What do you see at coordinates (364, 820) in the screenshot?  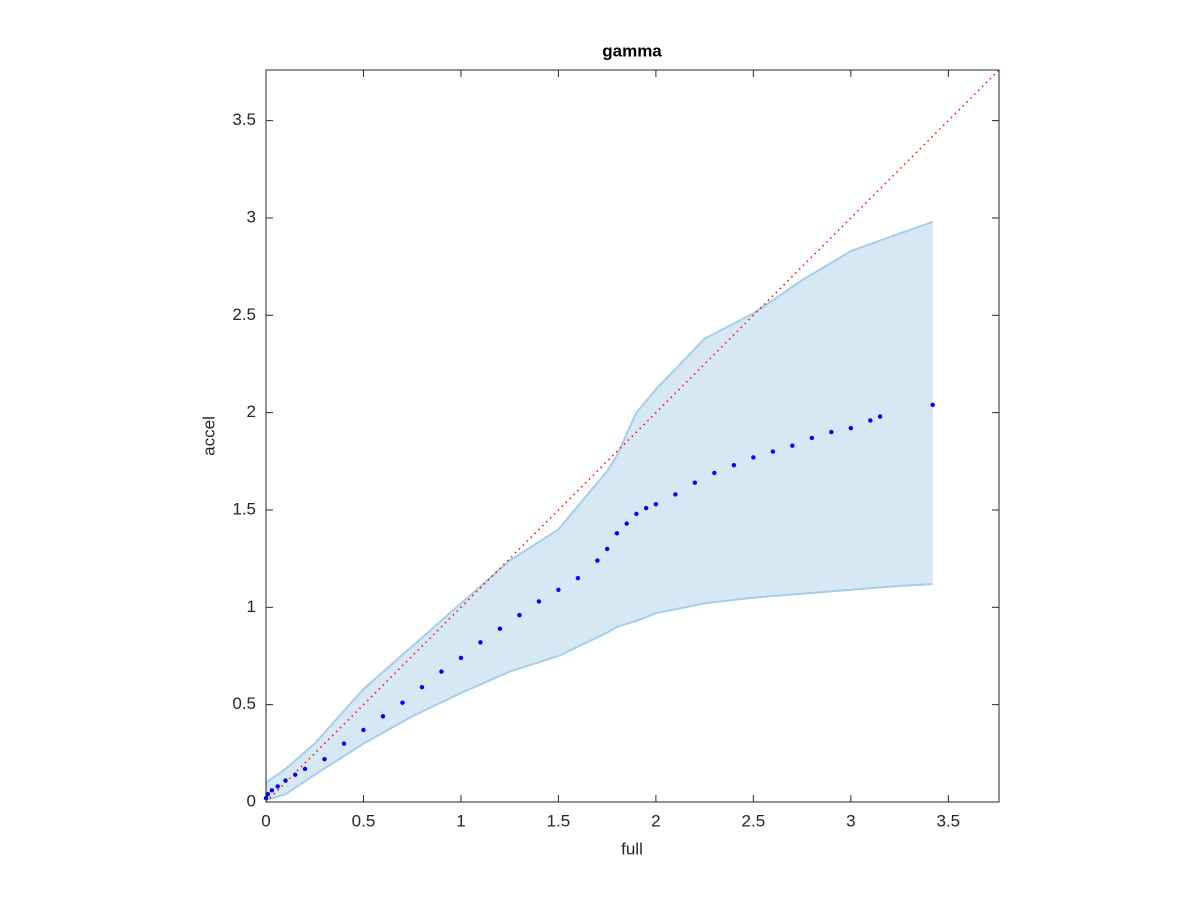 I see `x-tick-label: 0.5` at bounding box center [364, 820].